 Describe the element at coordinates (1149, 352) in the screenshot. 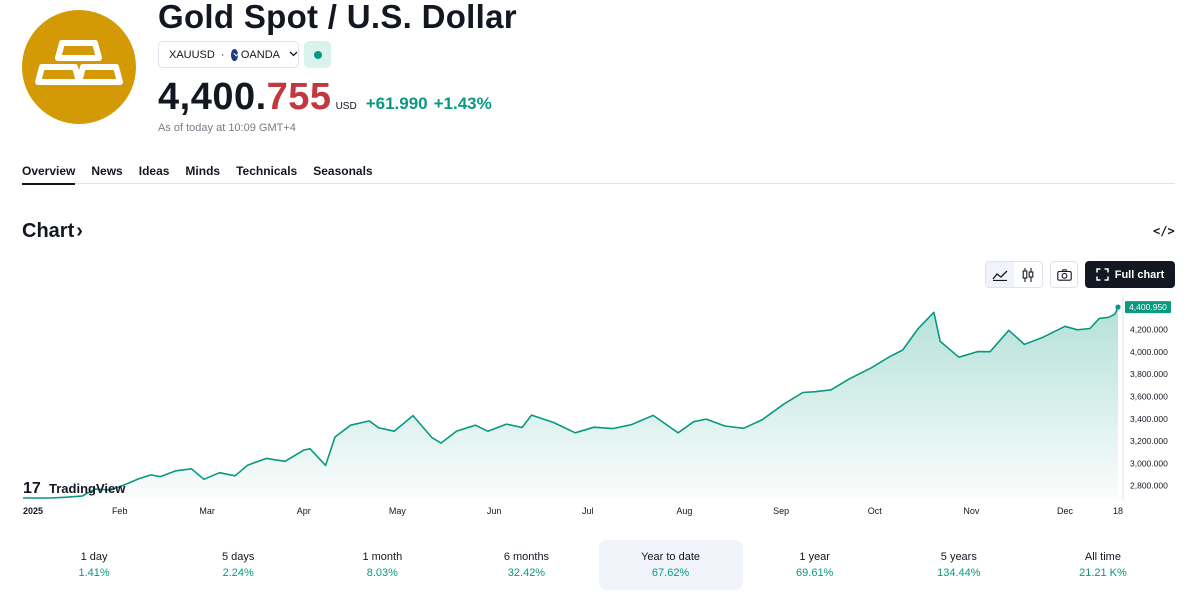

I see `y-tick-label: 4,000.000` at that location.